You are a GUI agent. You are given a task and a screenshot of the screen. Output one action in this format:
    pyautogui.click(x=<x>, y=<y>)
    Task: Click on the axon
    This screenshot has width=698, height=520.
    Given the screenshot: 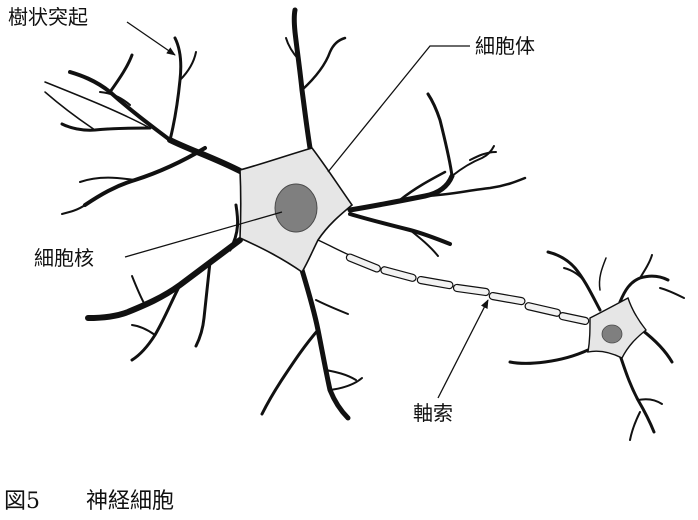 What is the action you would take?
    pyautogui.click(x=453, y=282)
    